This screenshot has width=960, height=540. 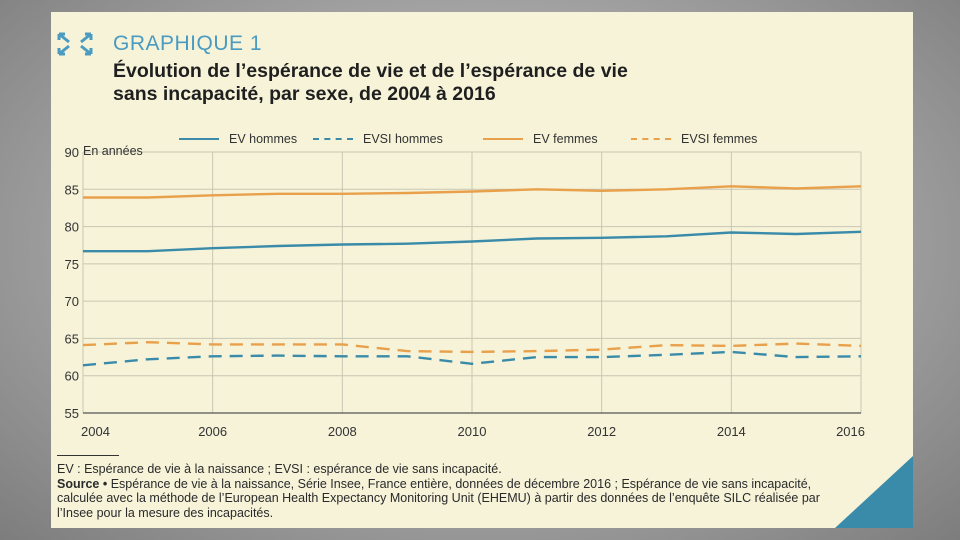 What do you see at coordinates (72, 301) in the screenshot?
I see `y-tick-label: 70` at bounding box center [72, 301].